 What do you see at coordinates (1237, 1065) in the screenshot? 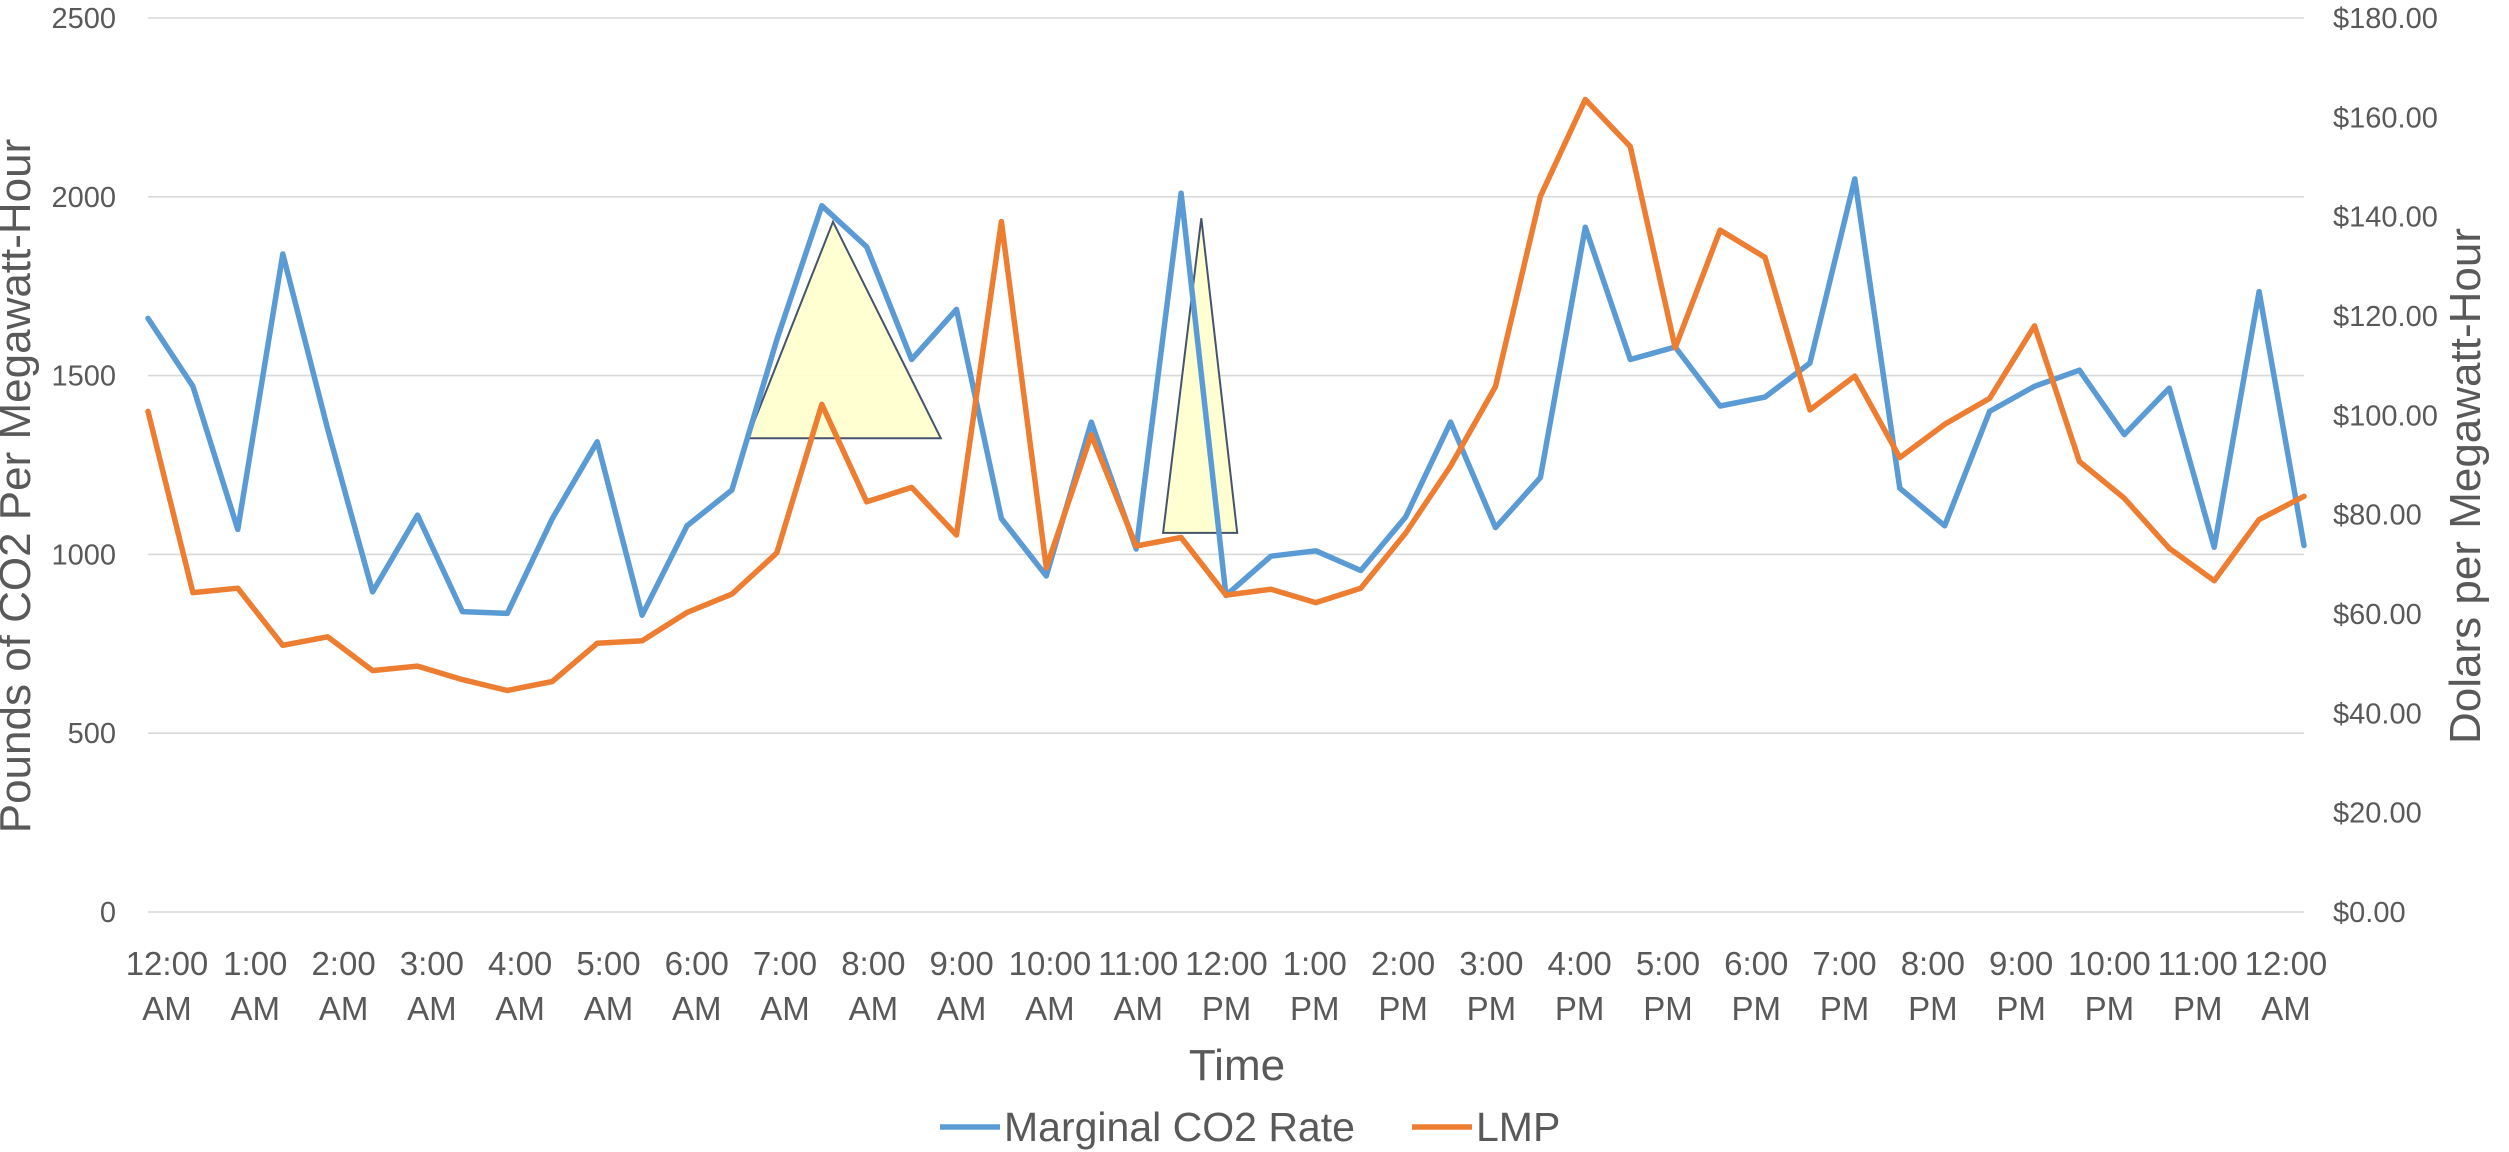
I see `x-axis-title: Time` at bounding box center [1237, 1065].